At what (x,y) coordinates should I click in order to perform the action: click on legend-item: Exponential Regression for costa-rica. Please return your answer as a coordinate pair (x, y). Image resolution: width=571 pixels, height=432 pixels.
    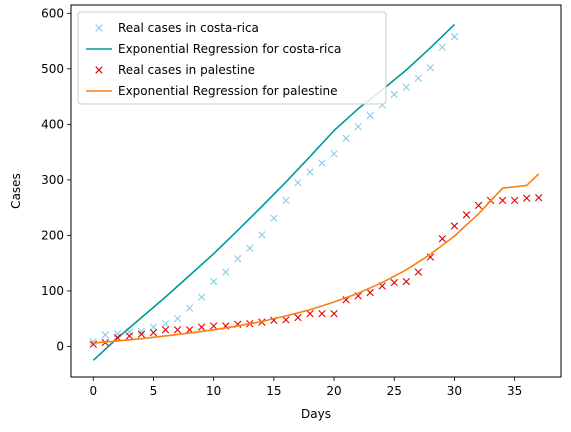
    Looking at the image, I should click on (213, 49).